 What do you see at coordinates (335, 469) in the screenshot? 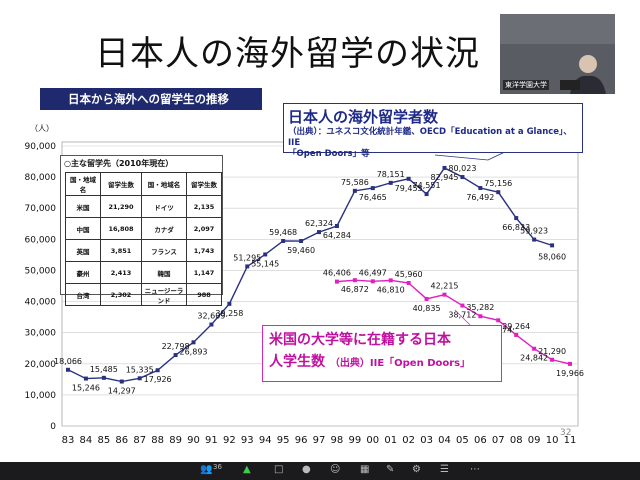
I see `reactions-icon: ☺` at bounding box center [335, 469].